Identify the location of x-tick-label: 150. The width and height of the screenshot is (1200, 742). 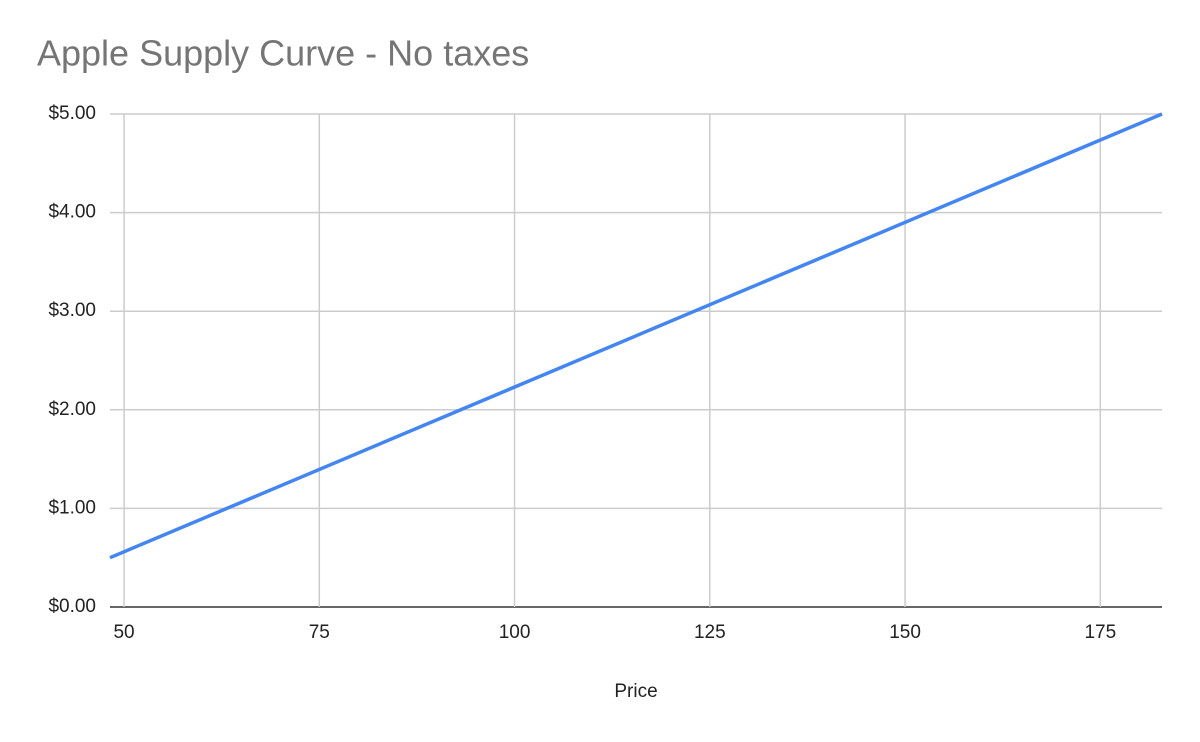
(905, 632).